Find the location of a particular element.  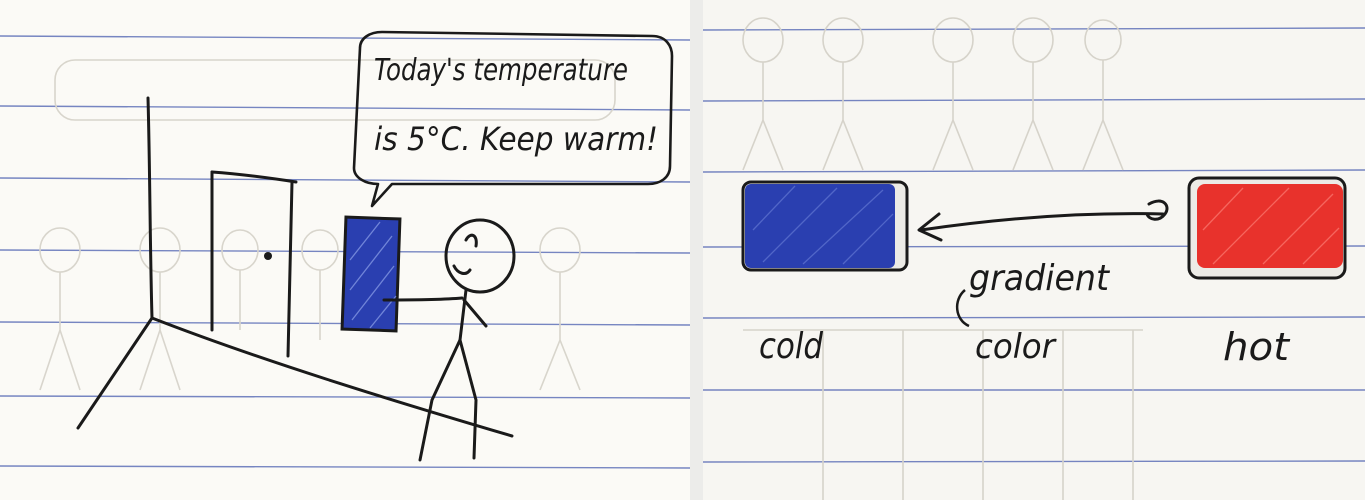

speech-line-2: is 5°C. Keep warm! is located at coordinates (516, 139).